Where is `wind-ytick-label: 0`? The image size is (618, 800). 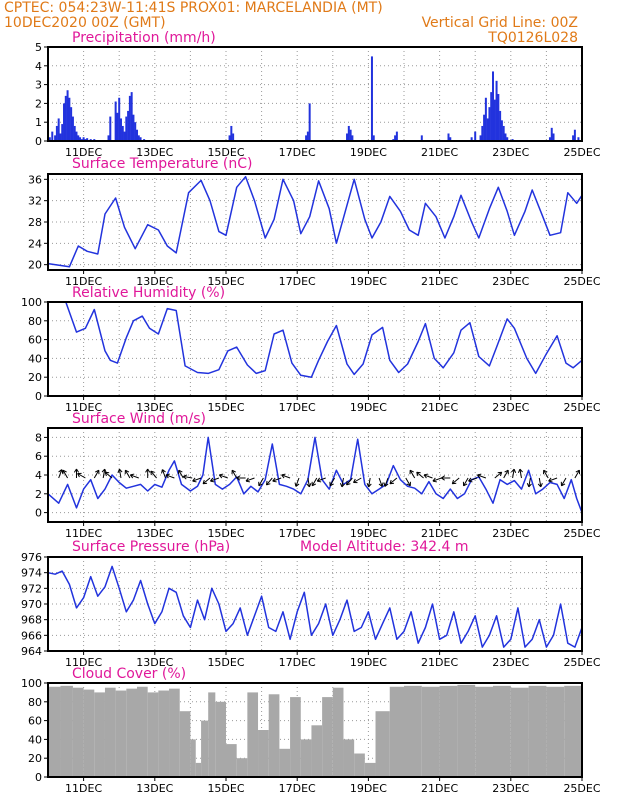 wind-ytick-label: 0 is located at coordinates (38, 513).